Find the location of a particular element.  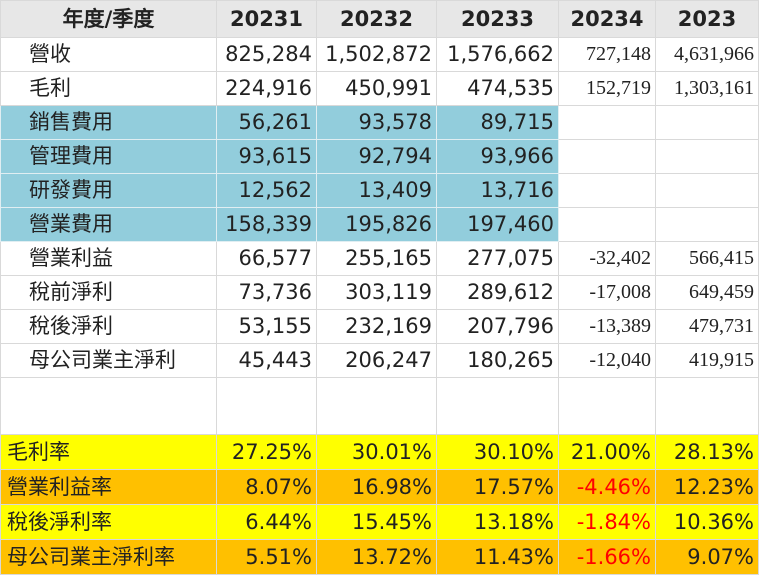

header-period: 年度/季度 is located at coordinates (108, 19).